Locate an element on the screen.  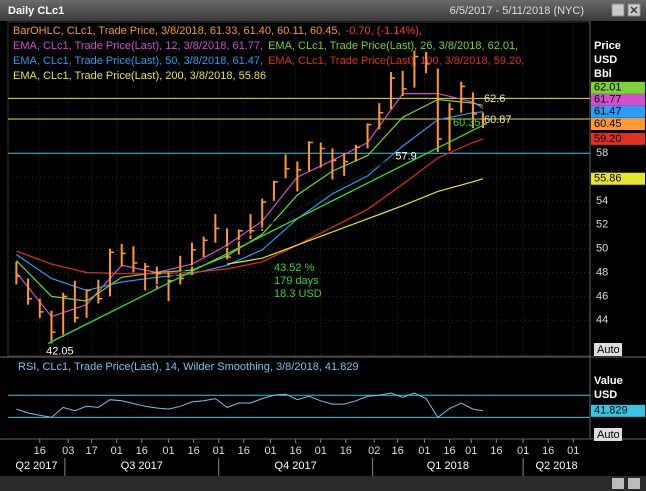
value-tag is located at coordinates (618, 410).